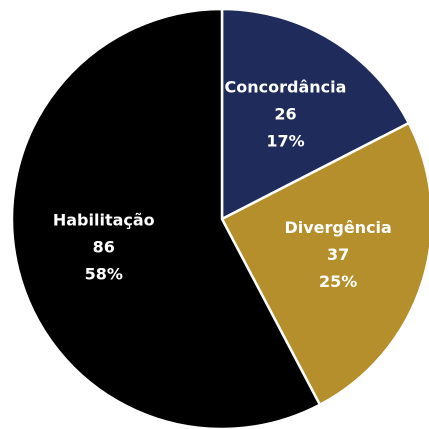 The image size is (429, 429). Describe the element at coordinates (338, 281) in the screenshot. I see `slice-percent: 25%` at that location.